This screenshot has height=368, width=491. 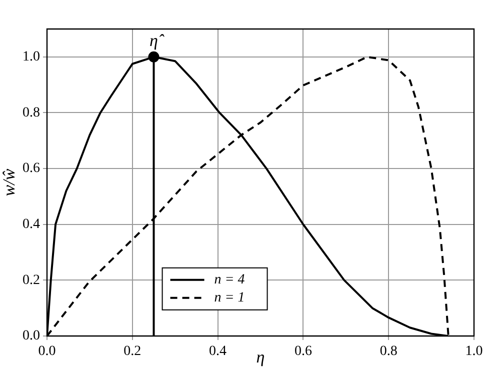 I want to click on x-tick-label: 1.0, so click(x=474, y=352).